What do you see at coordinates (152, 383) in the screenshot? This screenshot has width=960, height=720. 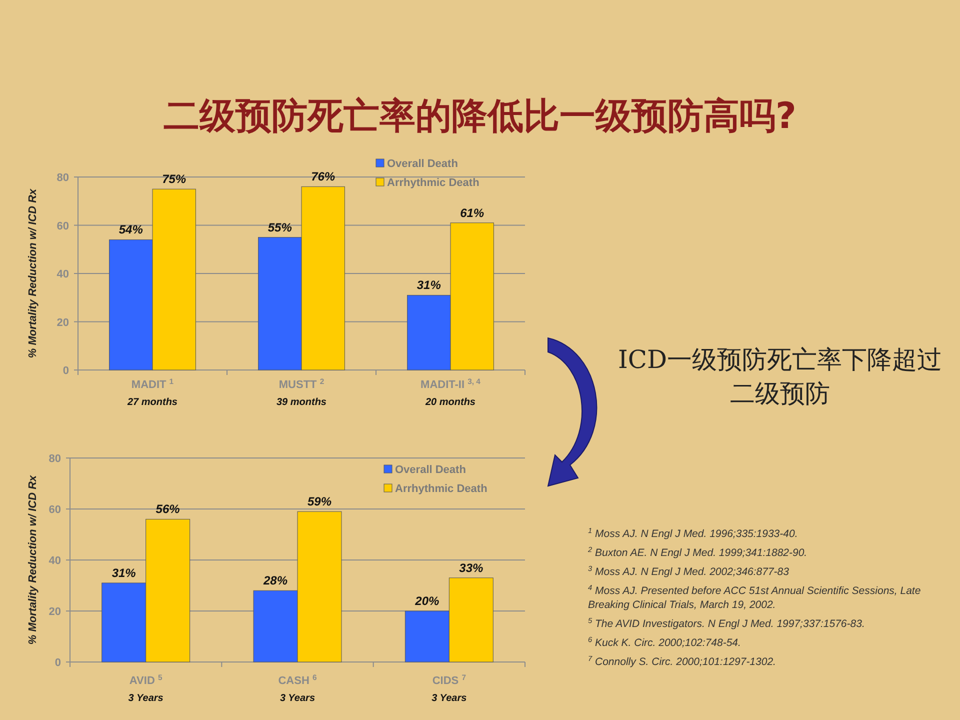 I see `x-tick-label: MADIT $^{1}$` at bounding box center [152, 383].